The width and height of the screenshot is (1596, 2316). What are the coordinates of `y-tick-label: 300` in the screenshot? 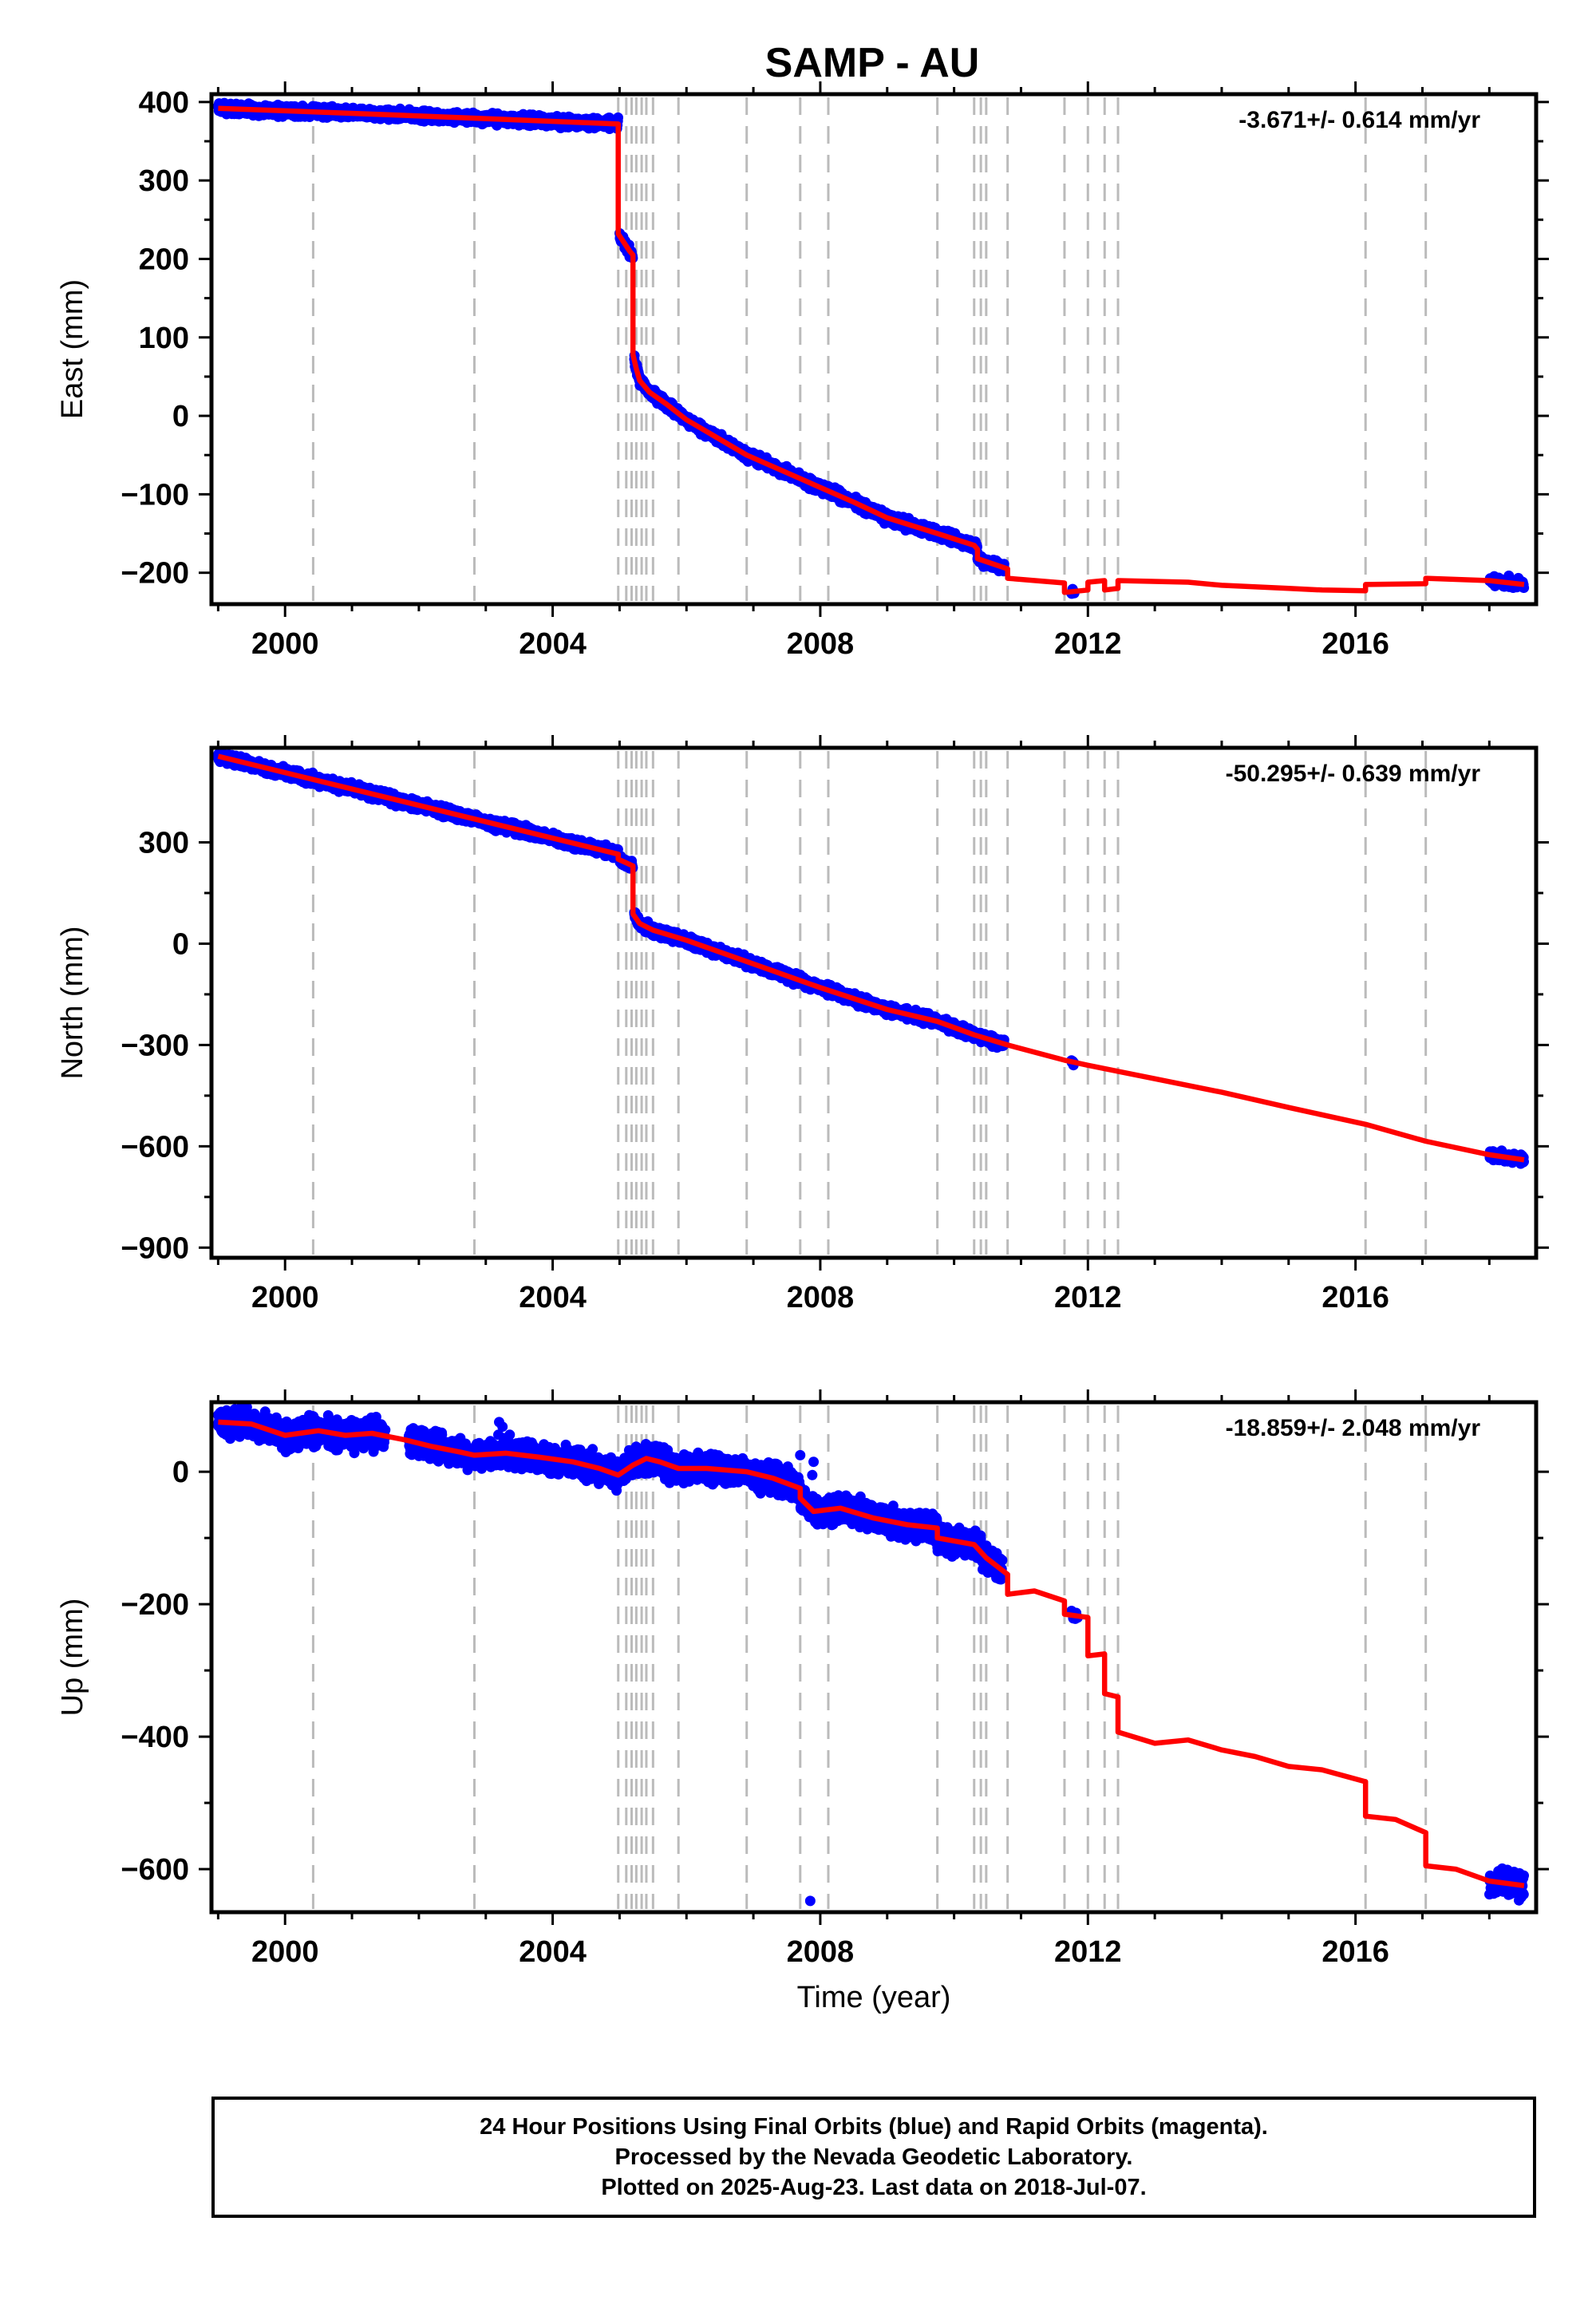 It's located at (164, 181).